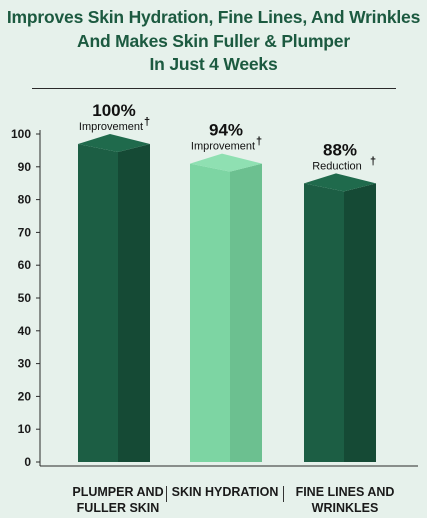 The width and height of the screenshot is (427, 518). What do you see at coordinates (226, 130) in the screenshot?
I see `value-label: 94%` at bounding box center [226, 130].